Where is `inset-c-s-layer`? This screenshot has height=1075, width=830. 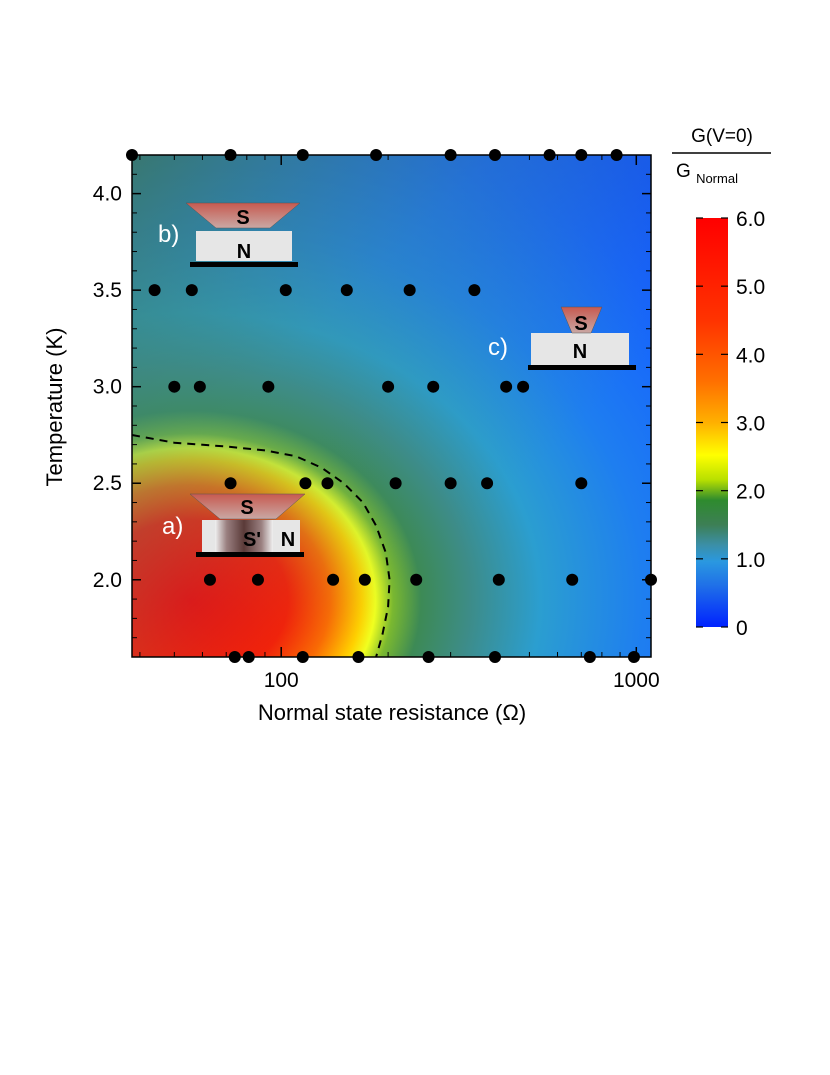
inset-c-s-layer is located at coordinates (581, 320).